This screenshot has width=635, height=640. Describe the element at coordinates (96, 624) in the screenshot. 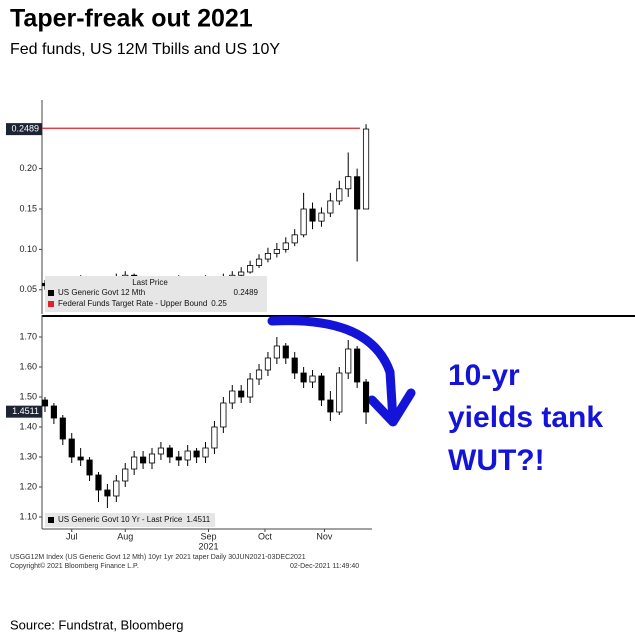

I see `source: Source: Fundstrat, Bloomberg` at that location.